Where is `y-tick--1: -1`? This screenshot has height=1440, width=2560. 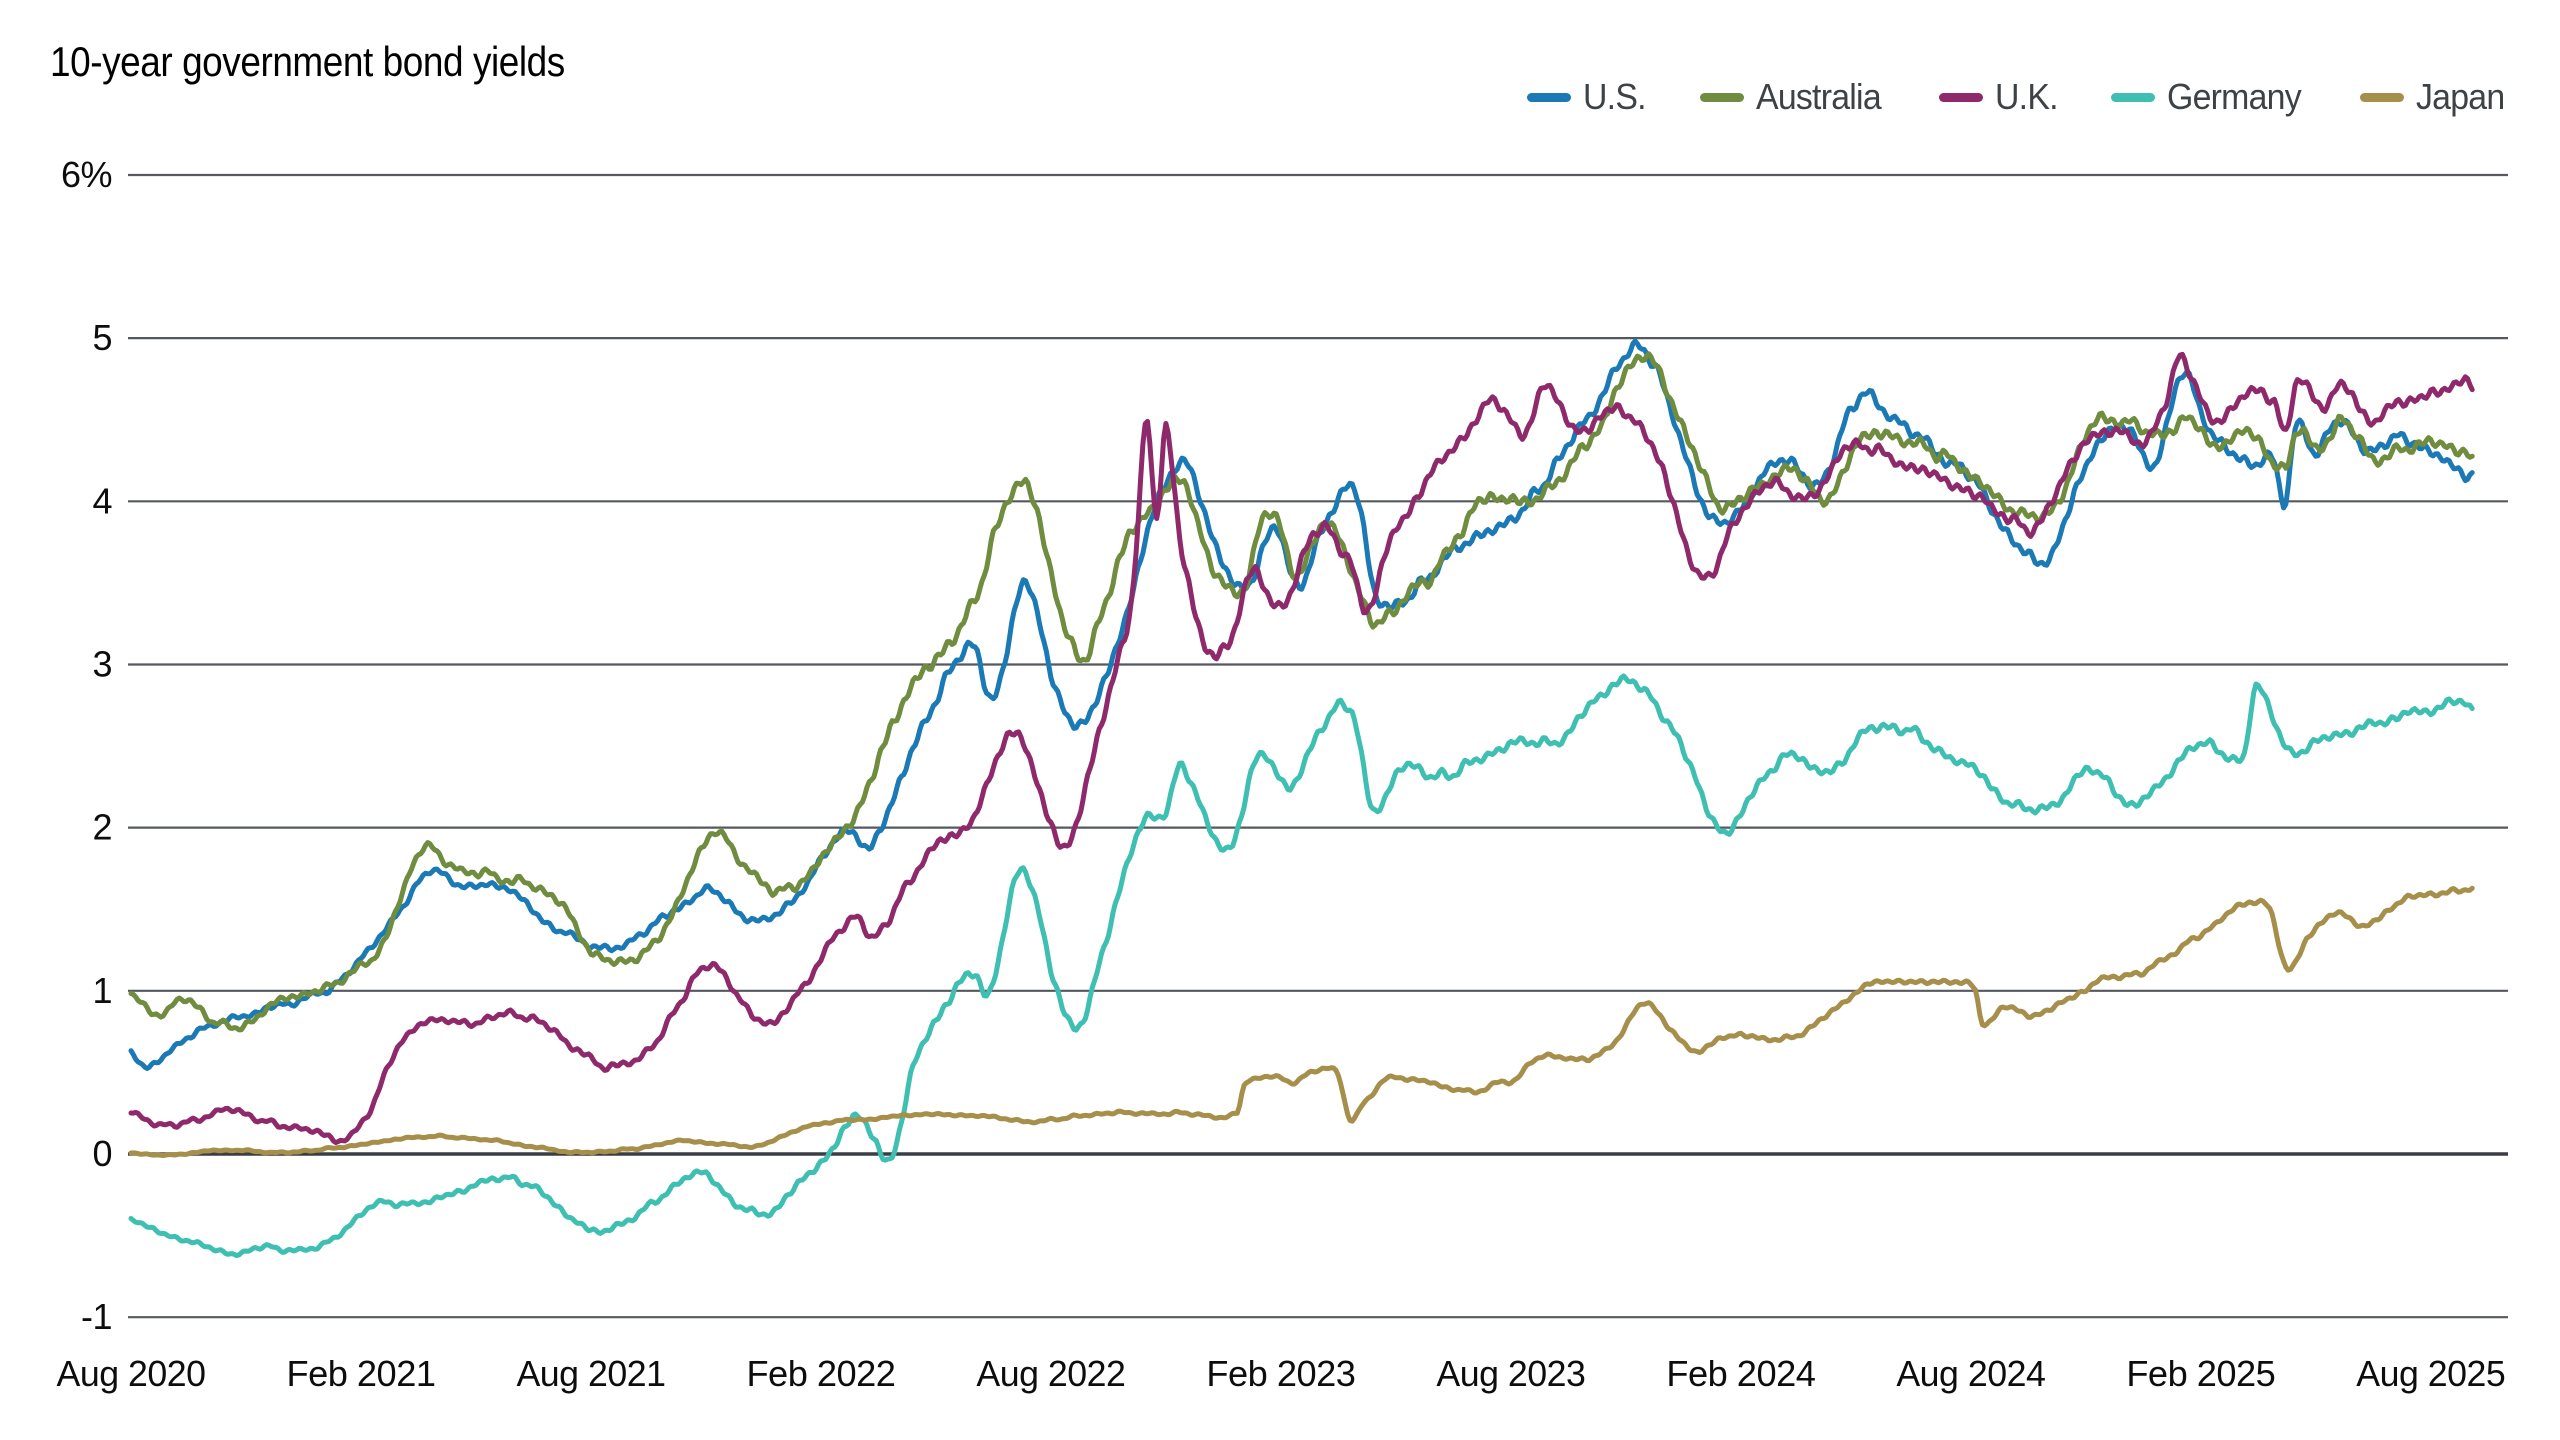
y-tick--1: -1 is located at coordinates (96, 1316).